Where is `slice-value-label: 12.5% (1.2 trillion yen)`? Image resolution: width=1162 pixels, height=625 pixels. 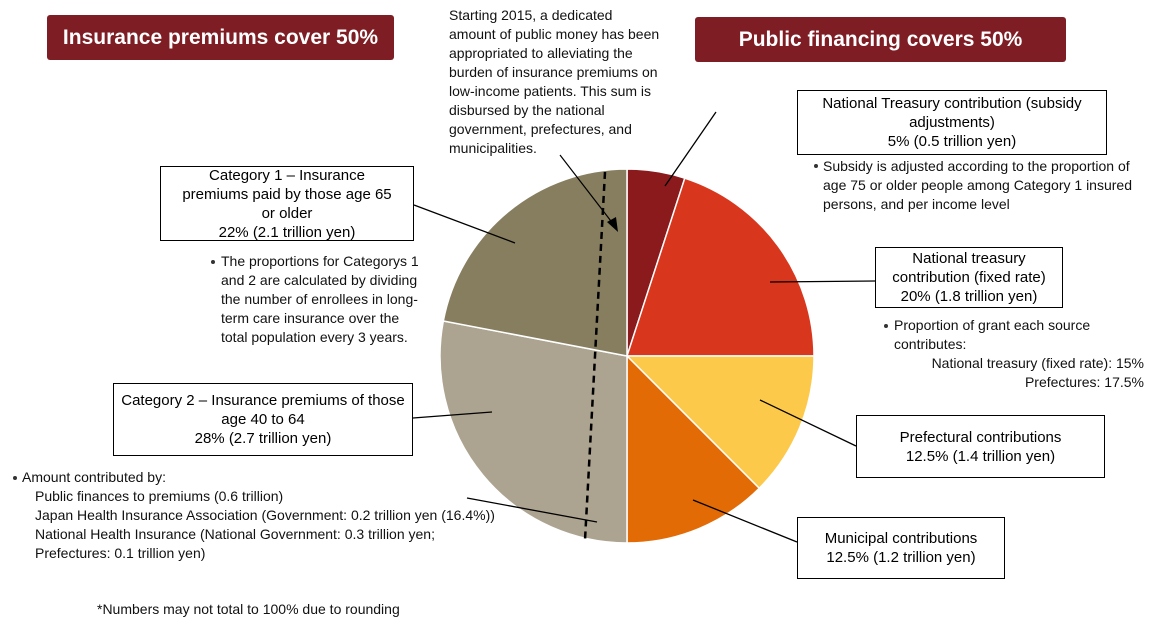
slice-value-label: 12.5% (1.2 trillion yen) is located at coordinates (901, 557).